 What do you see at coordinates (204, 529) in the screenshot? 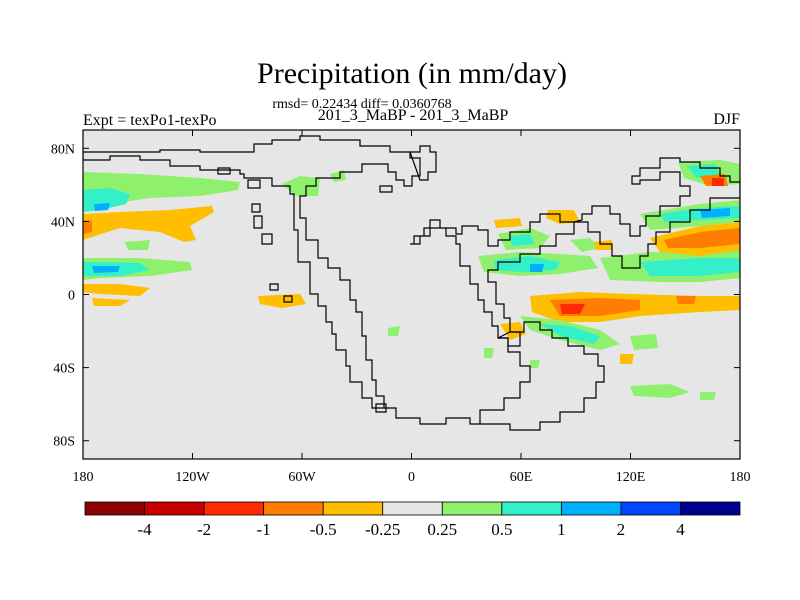
I see `colorbar-label: -2` at bounding box center [204, 529].